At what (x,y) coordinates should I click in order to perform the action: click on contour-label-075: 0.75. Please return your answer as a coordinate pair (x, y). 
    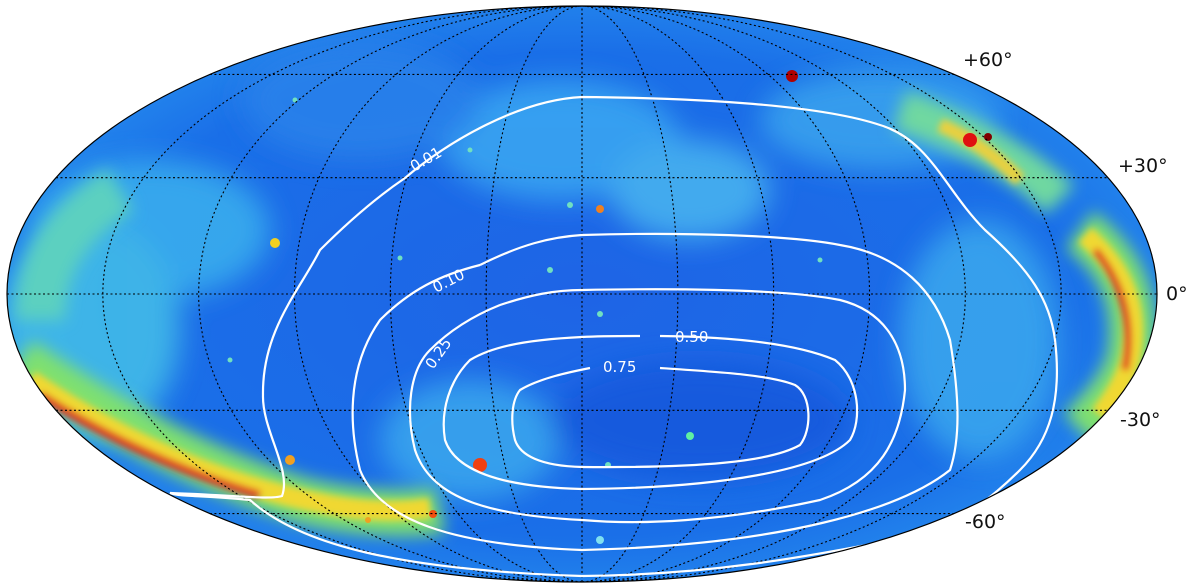
    Looking at the image, I should click on (619, 367).